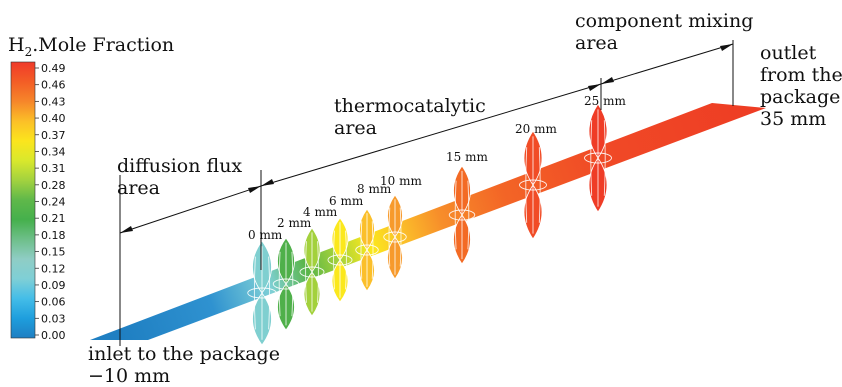  I want to click on colorbar-tick-label: 0.49, so click(53, 68).